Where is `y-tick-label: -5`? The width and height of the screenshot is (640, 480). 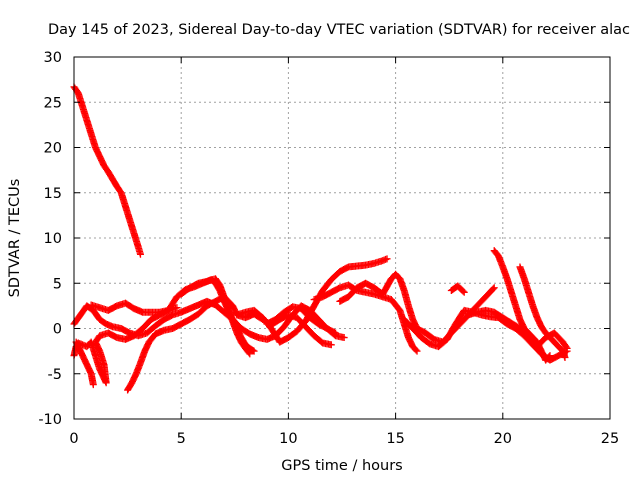 y-tick-label: -5 is located at coordinates (55, 375).